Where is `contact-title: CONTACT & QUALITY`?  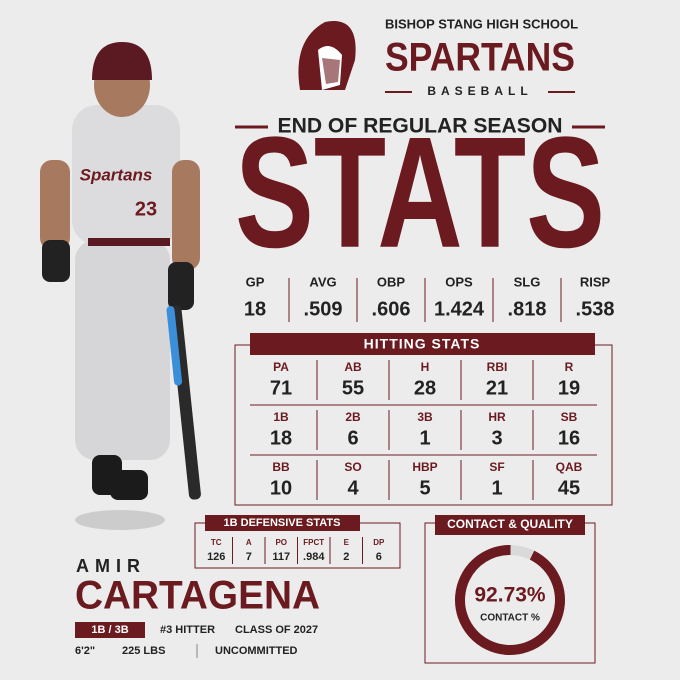
contact-title: CONTACT & QUALITY is located at coordinates (510, 524).